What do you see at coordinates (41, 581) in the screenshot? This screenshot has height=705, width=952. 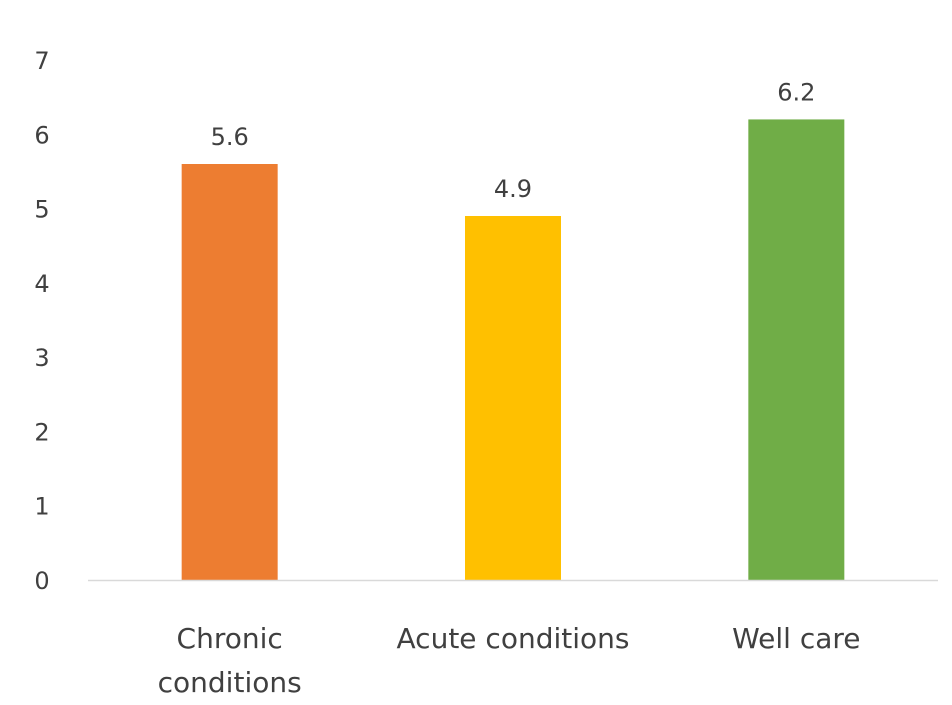 I see `y-tick-label: 0` at bounding box center [41, 581].